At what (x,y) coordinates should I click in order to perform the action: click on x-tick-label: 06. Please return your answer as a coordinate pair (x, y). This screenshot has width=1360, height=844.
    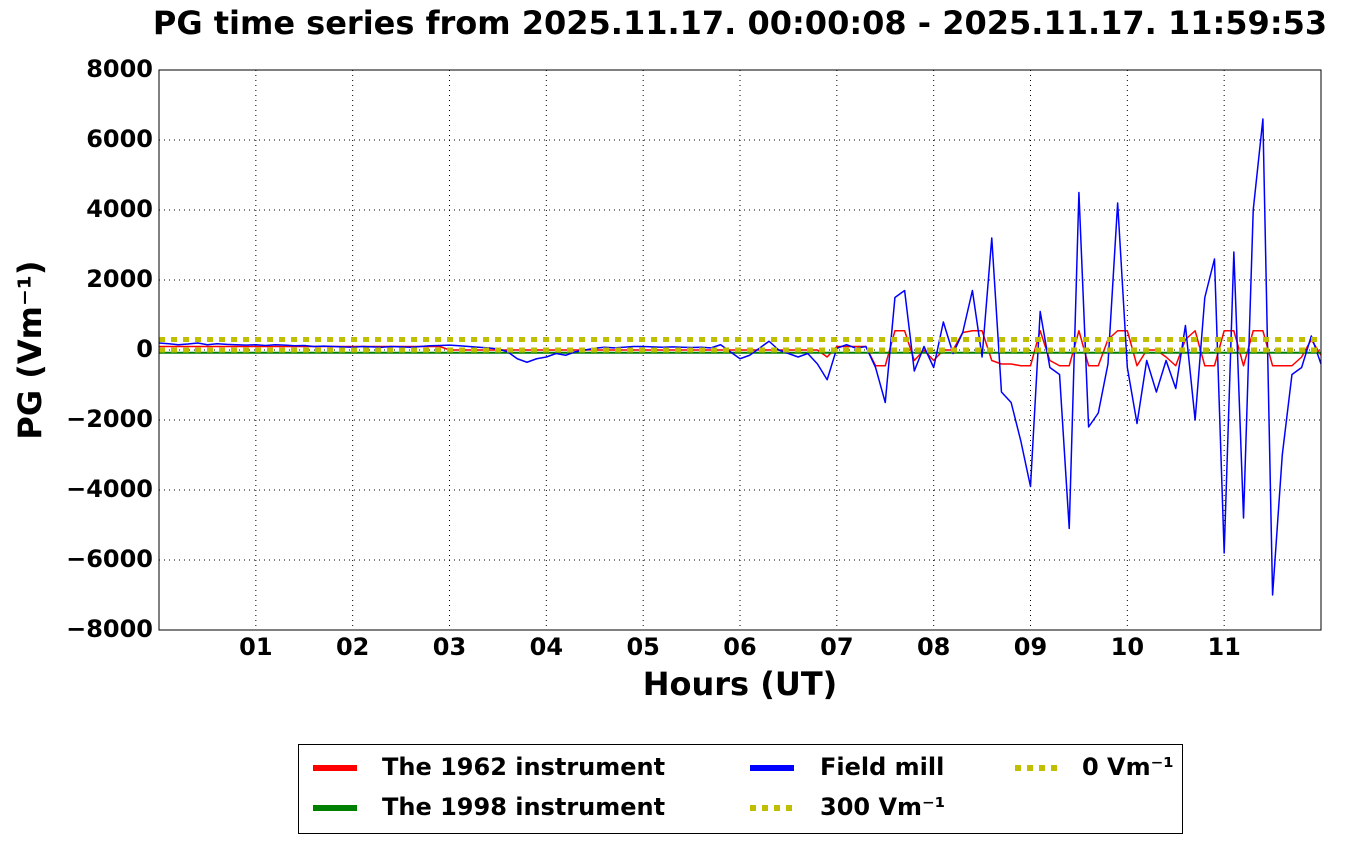
    Looking at the image, I should click on (739, 647).